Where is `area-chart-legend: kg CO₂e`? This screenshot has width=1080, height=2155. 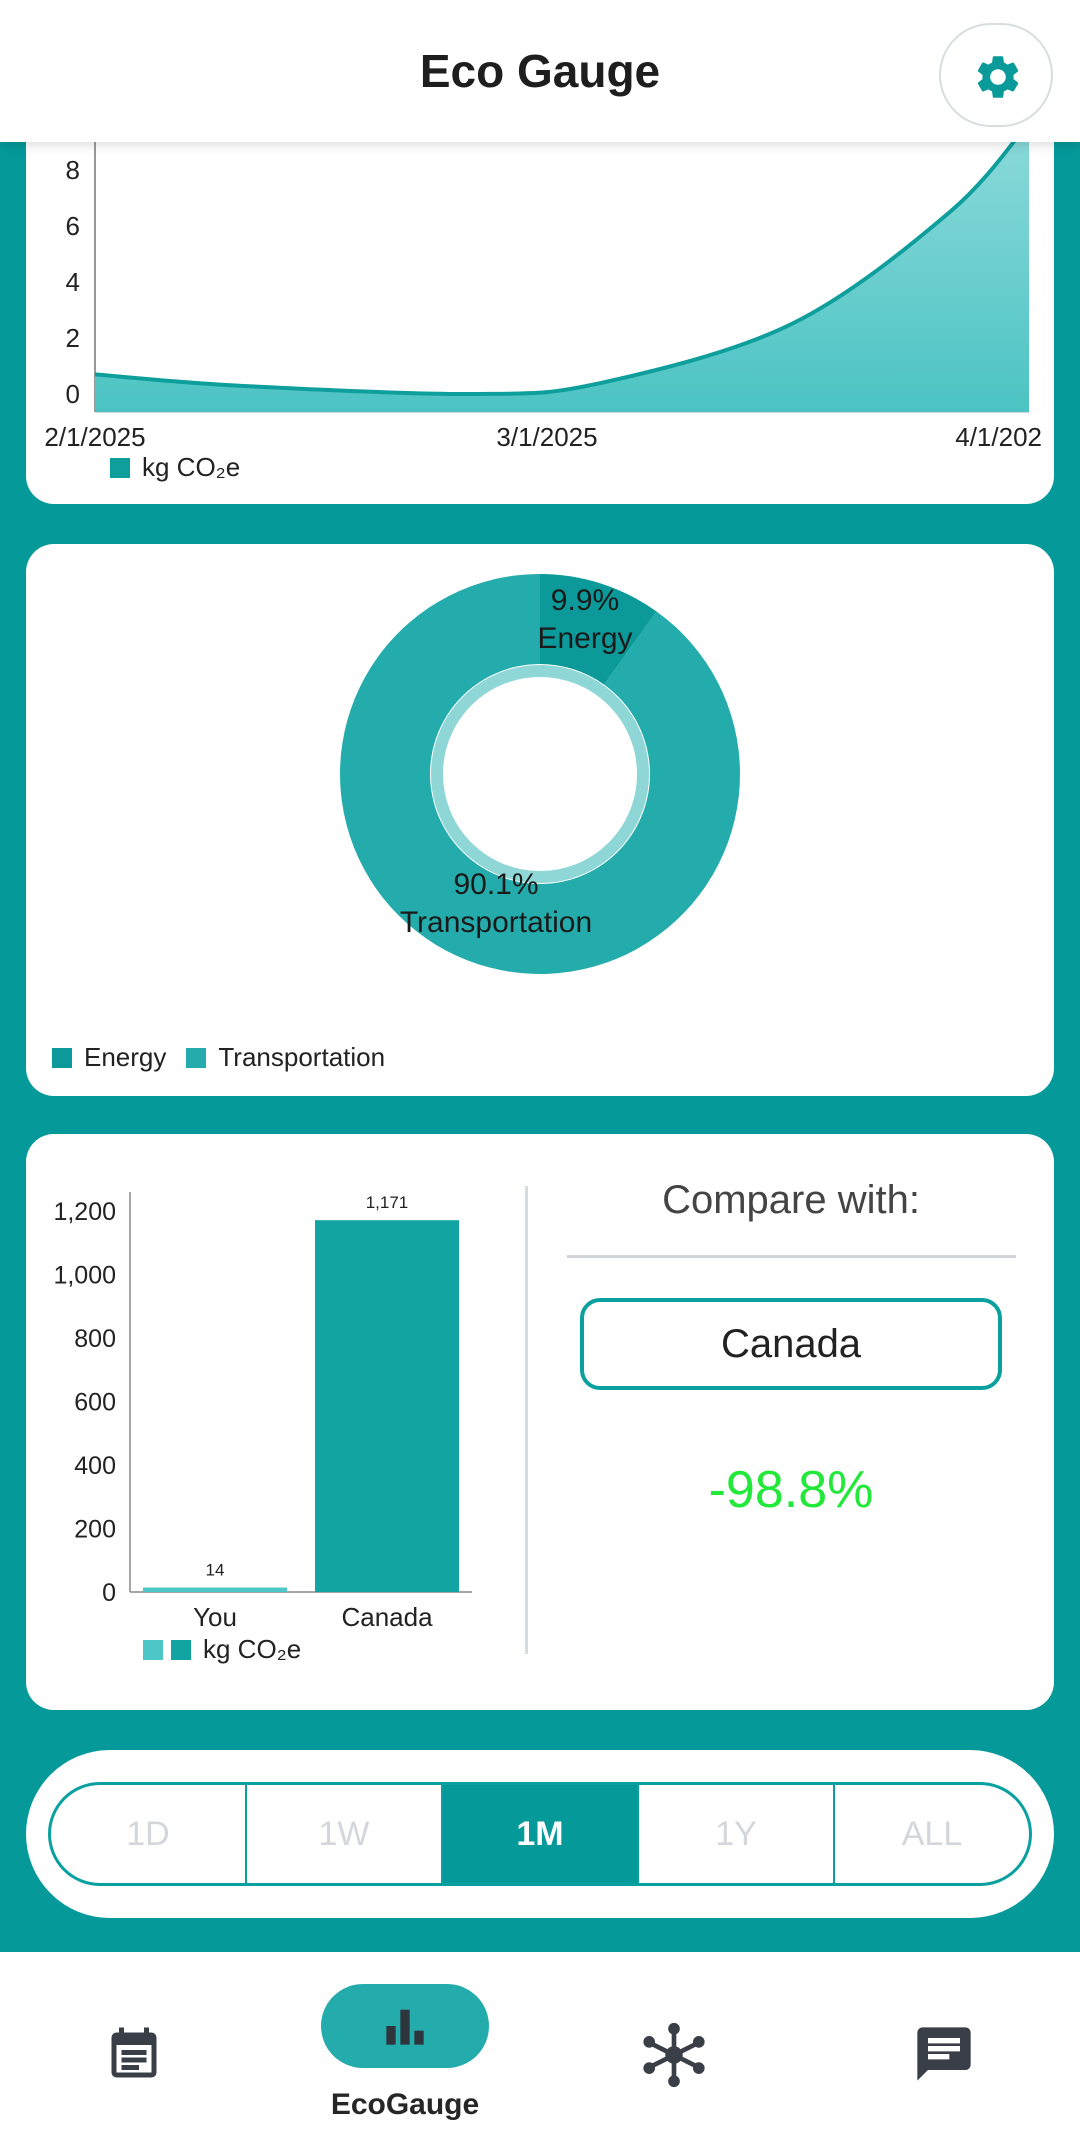
area-chart-legend: kg CO₂e is located at coordinates (175, 467).